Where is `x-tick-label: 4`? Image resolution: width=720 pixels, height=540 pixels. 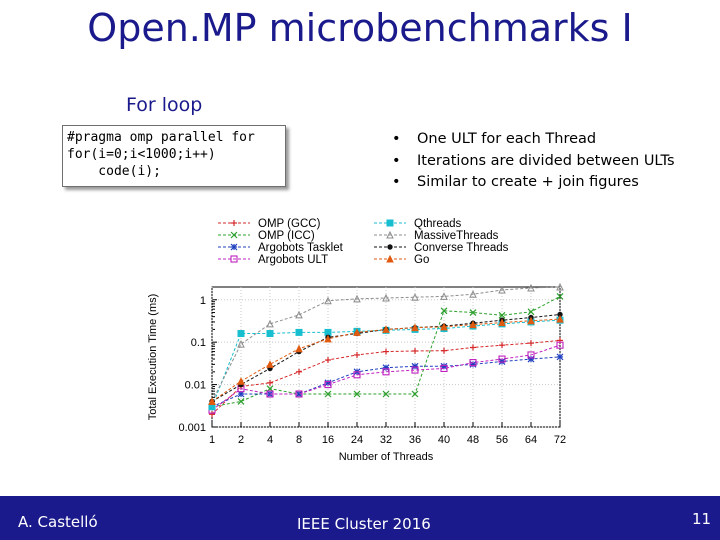 x-tick-label: 4 is located at coordinates (270, 440).